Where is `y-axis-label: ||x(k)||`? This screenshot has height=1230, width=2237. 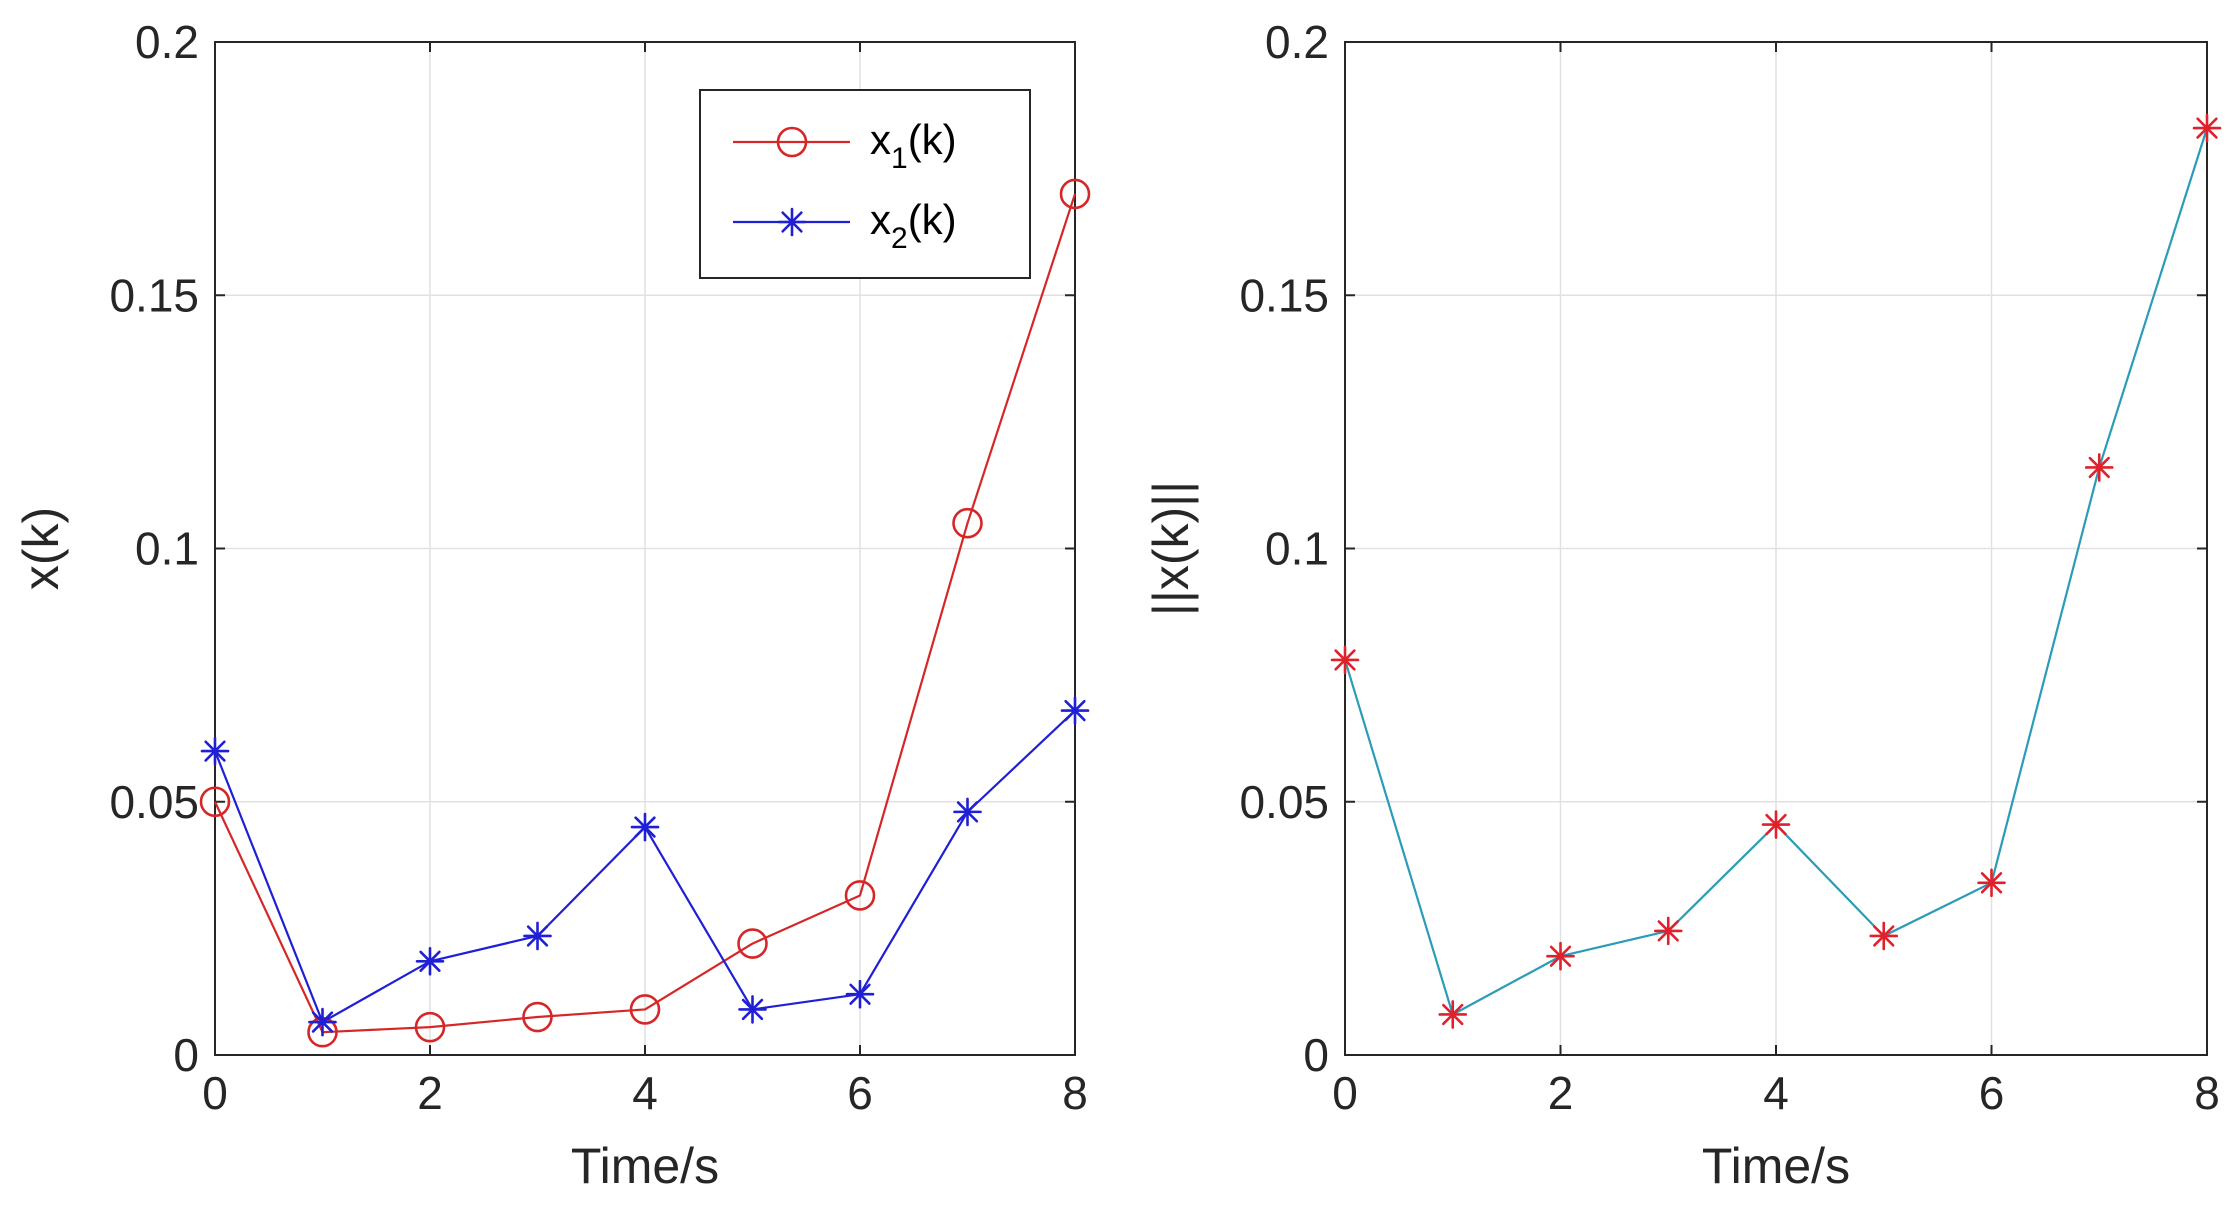
y-axis-label: ||x(k)|| is located at coordinates (1171, 548).